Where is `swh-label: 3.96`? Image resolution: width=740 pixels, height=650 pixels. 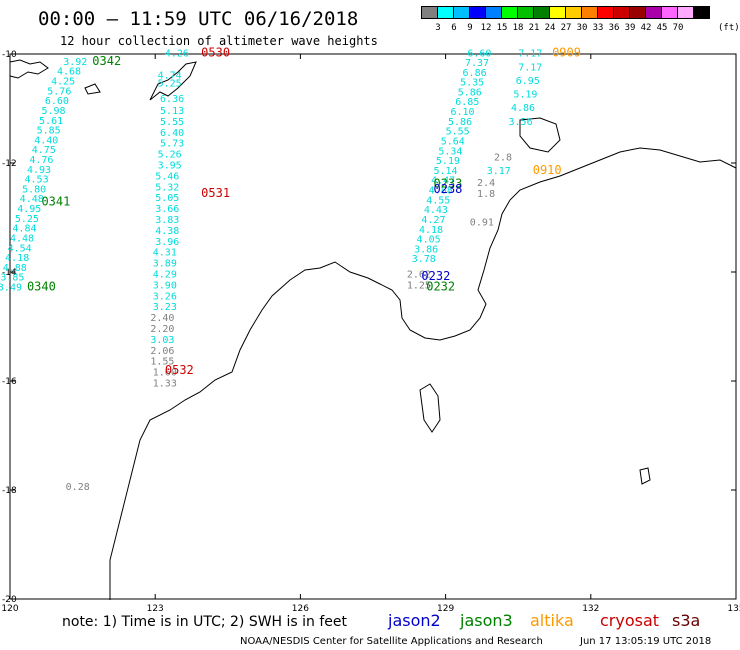
swh-label: 3.96 is located at coordinates (167, 242).